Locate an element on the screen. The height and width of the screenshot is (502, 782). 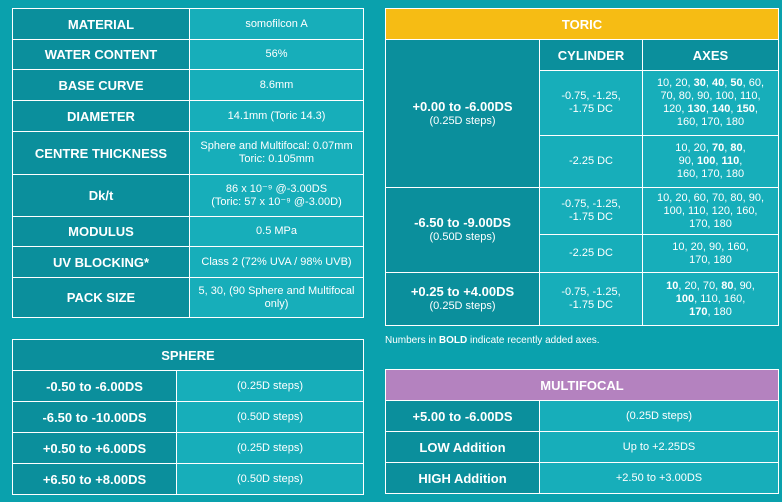
multifocal-value: Up to +2.25DS is located at coordinates (659, 447).